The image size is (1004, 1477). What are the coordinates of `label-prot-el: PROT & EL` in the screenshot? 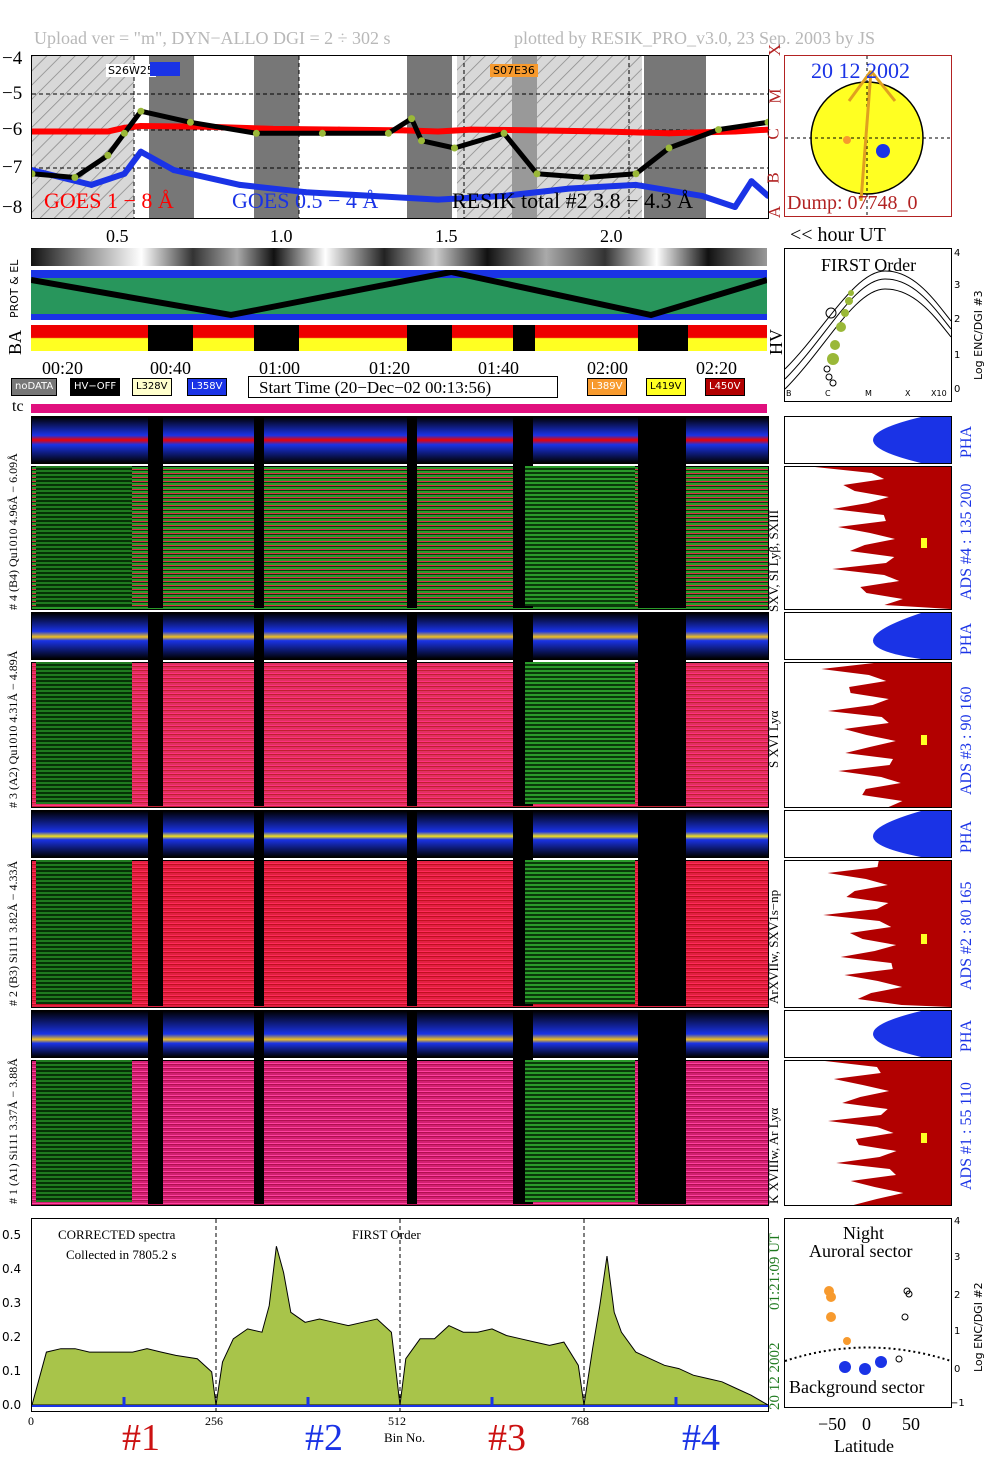 It's located at (14, 288).